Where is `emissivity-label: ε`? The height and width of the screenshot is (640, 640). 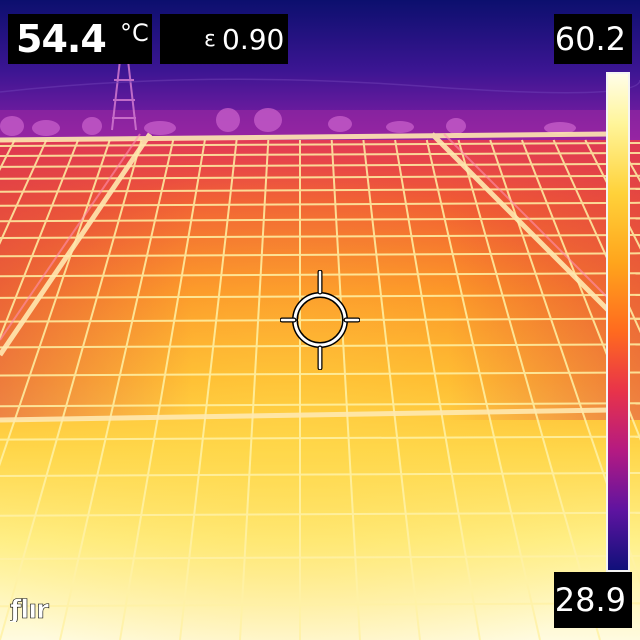 emissivity-label: ε is located at coordinates (210, 39).